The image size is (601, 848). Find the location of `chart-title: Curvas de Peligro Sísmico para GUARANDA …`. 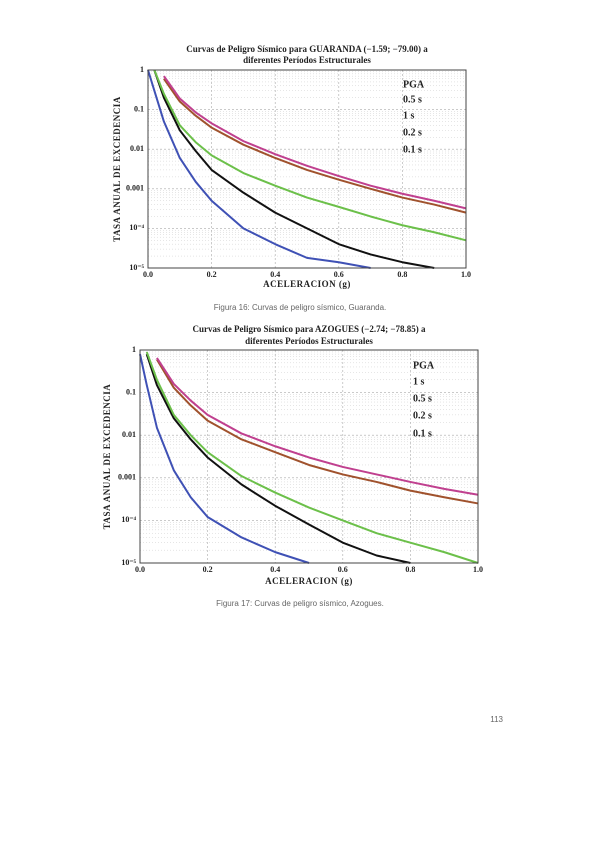

chart-title: Curvas de Peligro Sísmico para GUARANDA … is located at coordinates (307, 49).